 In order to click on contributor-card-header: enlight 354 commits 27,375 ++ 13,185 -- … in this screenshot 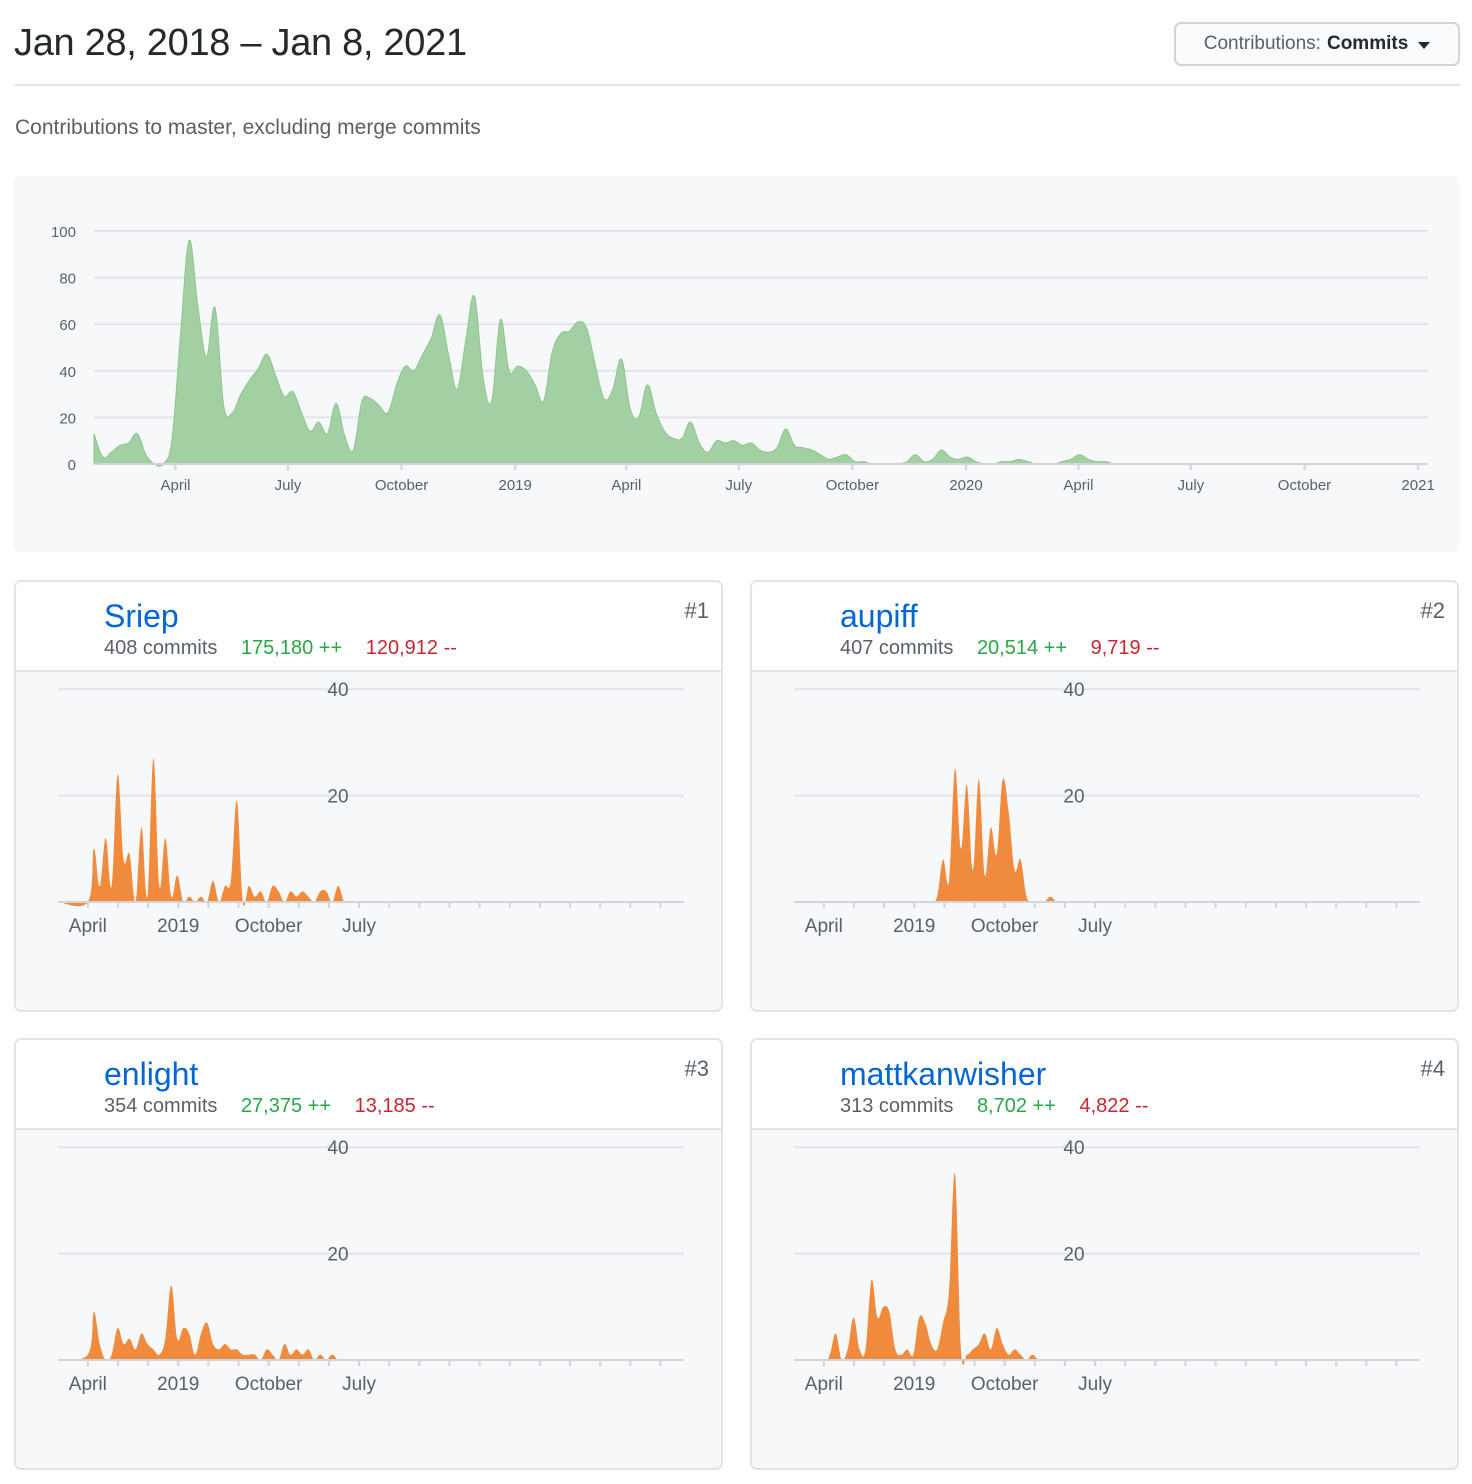, I will do `click(368, 1085)`.